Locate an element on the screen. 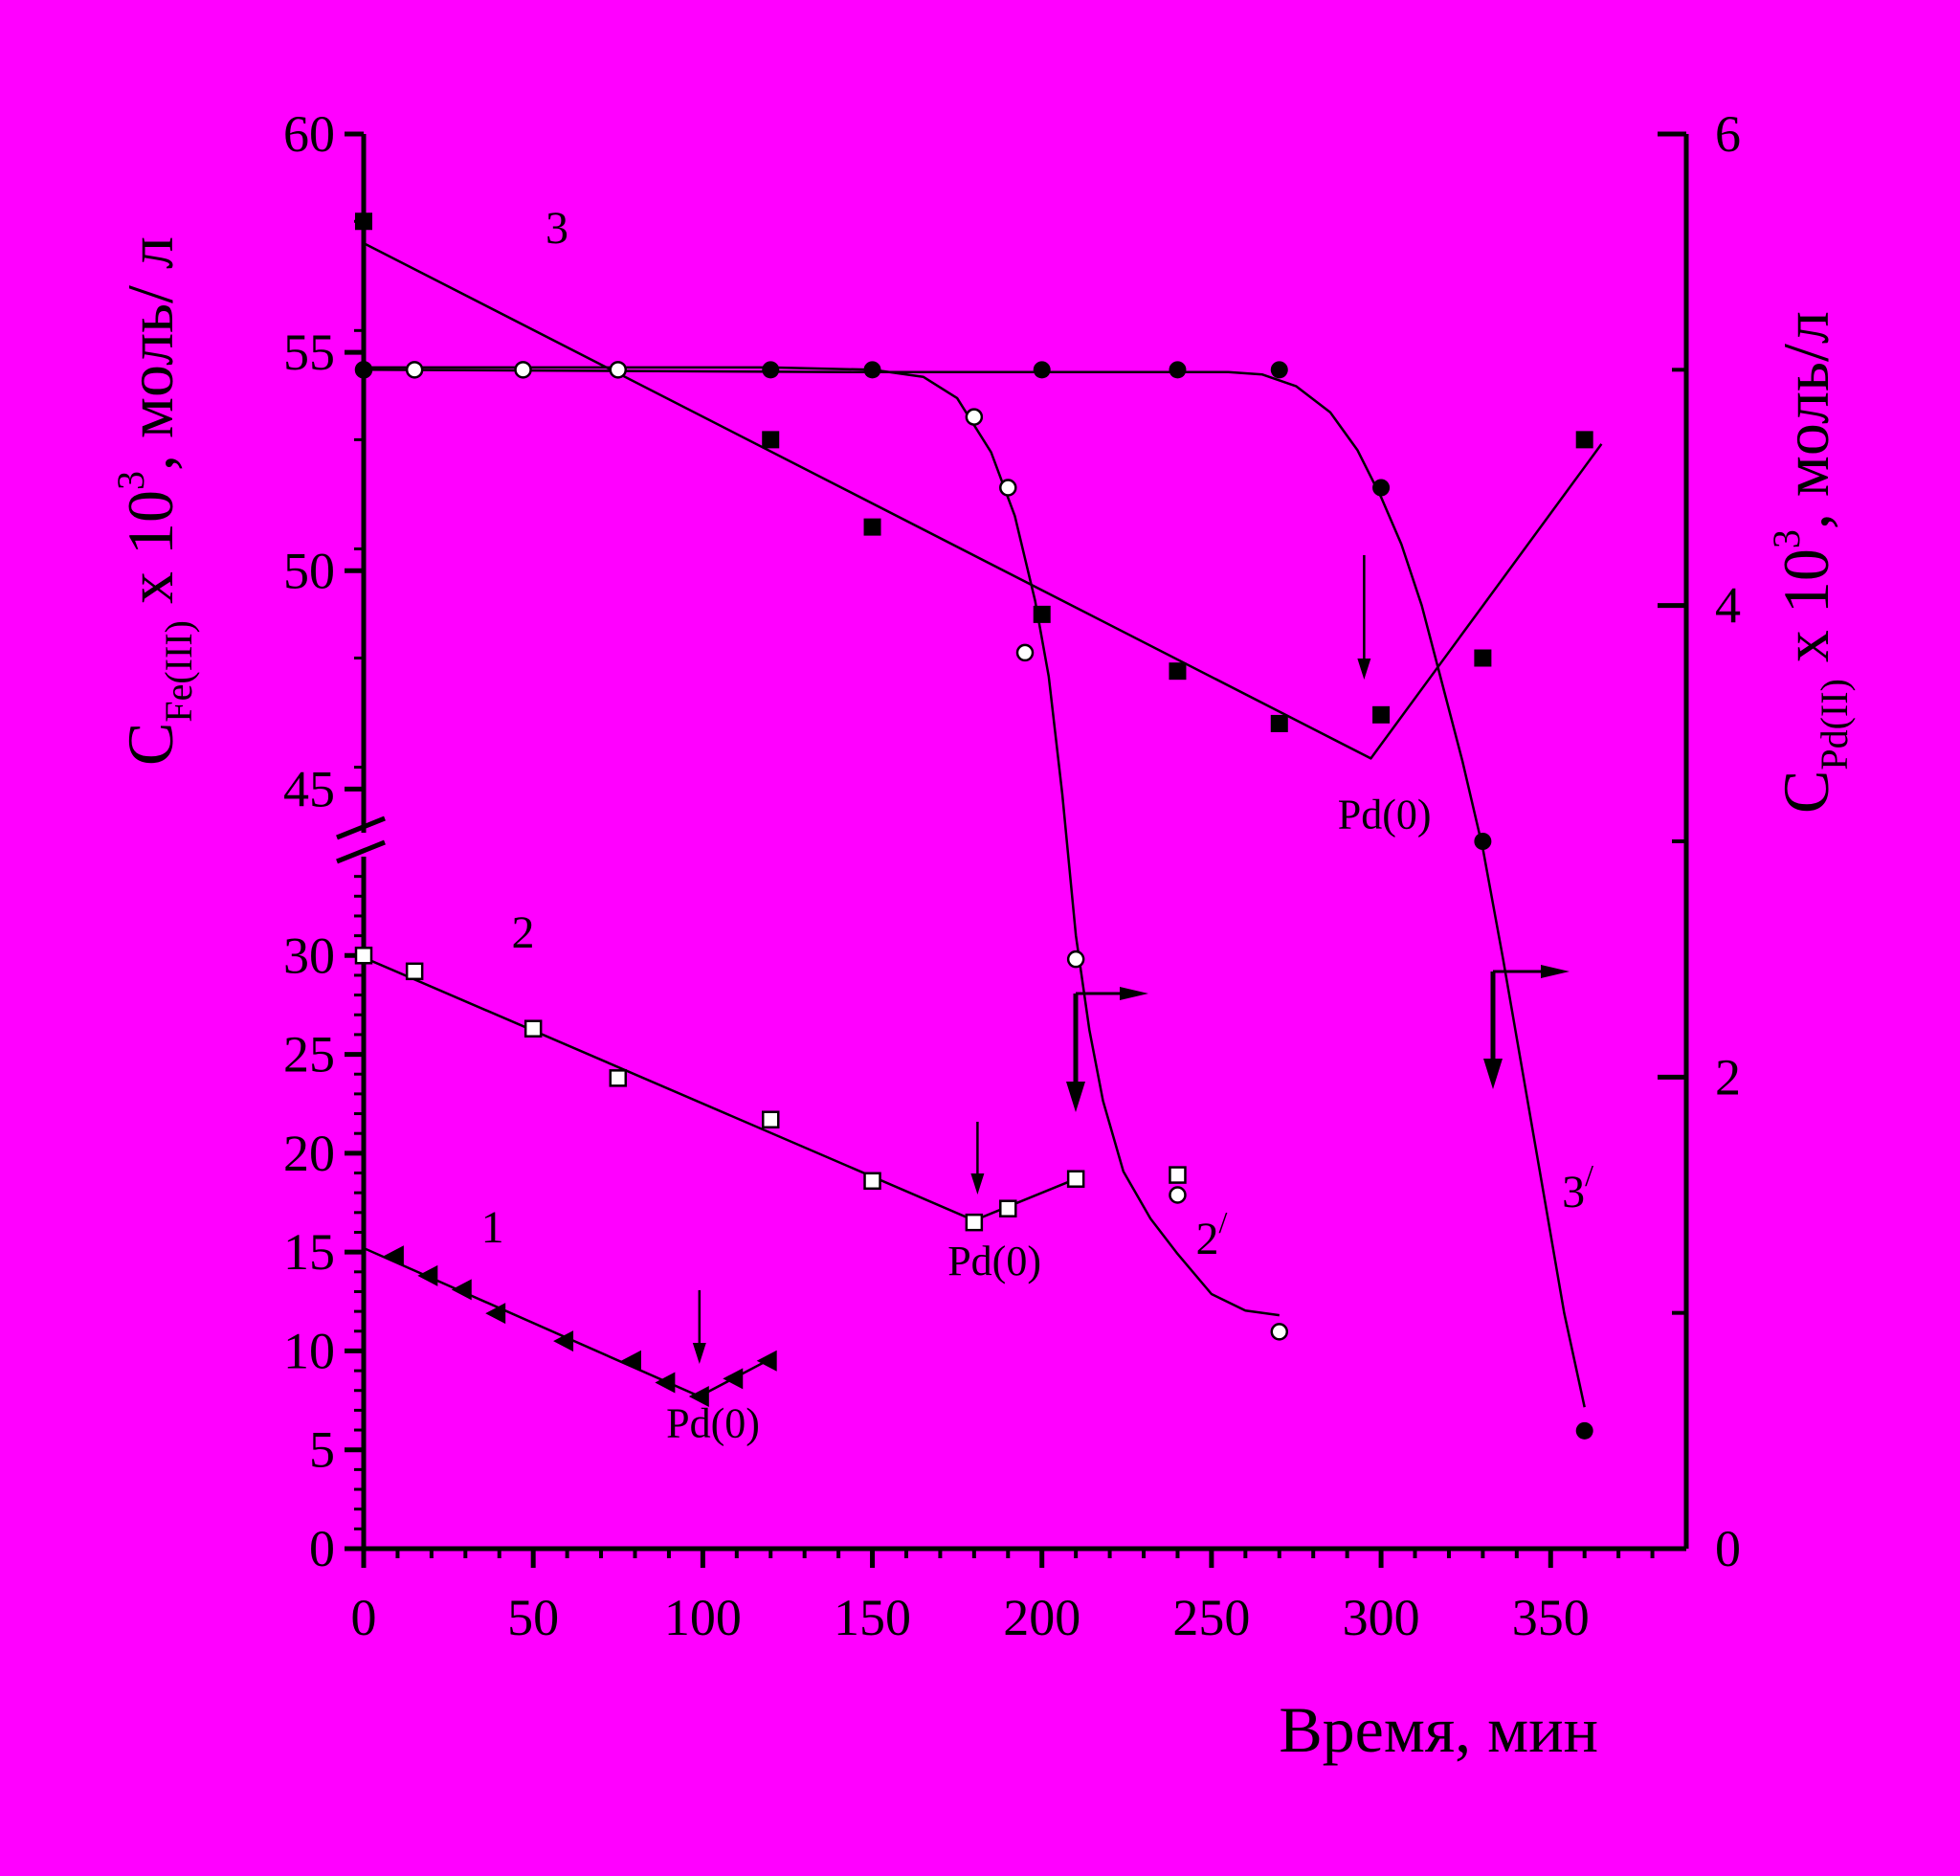 This screenshot has width=1960, height=1876. y-right-title-sub: Pd(II) is located at coordinates (1834, 724).